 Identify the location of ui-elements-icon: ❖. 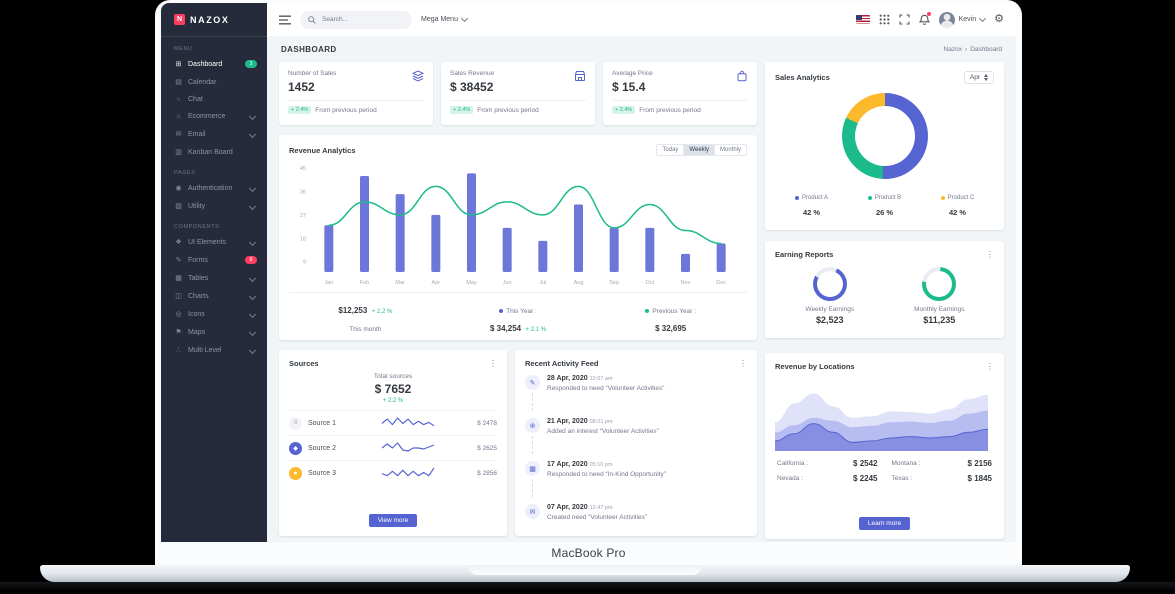
(178, 242).